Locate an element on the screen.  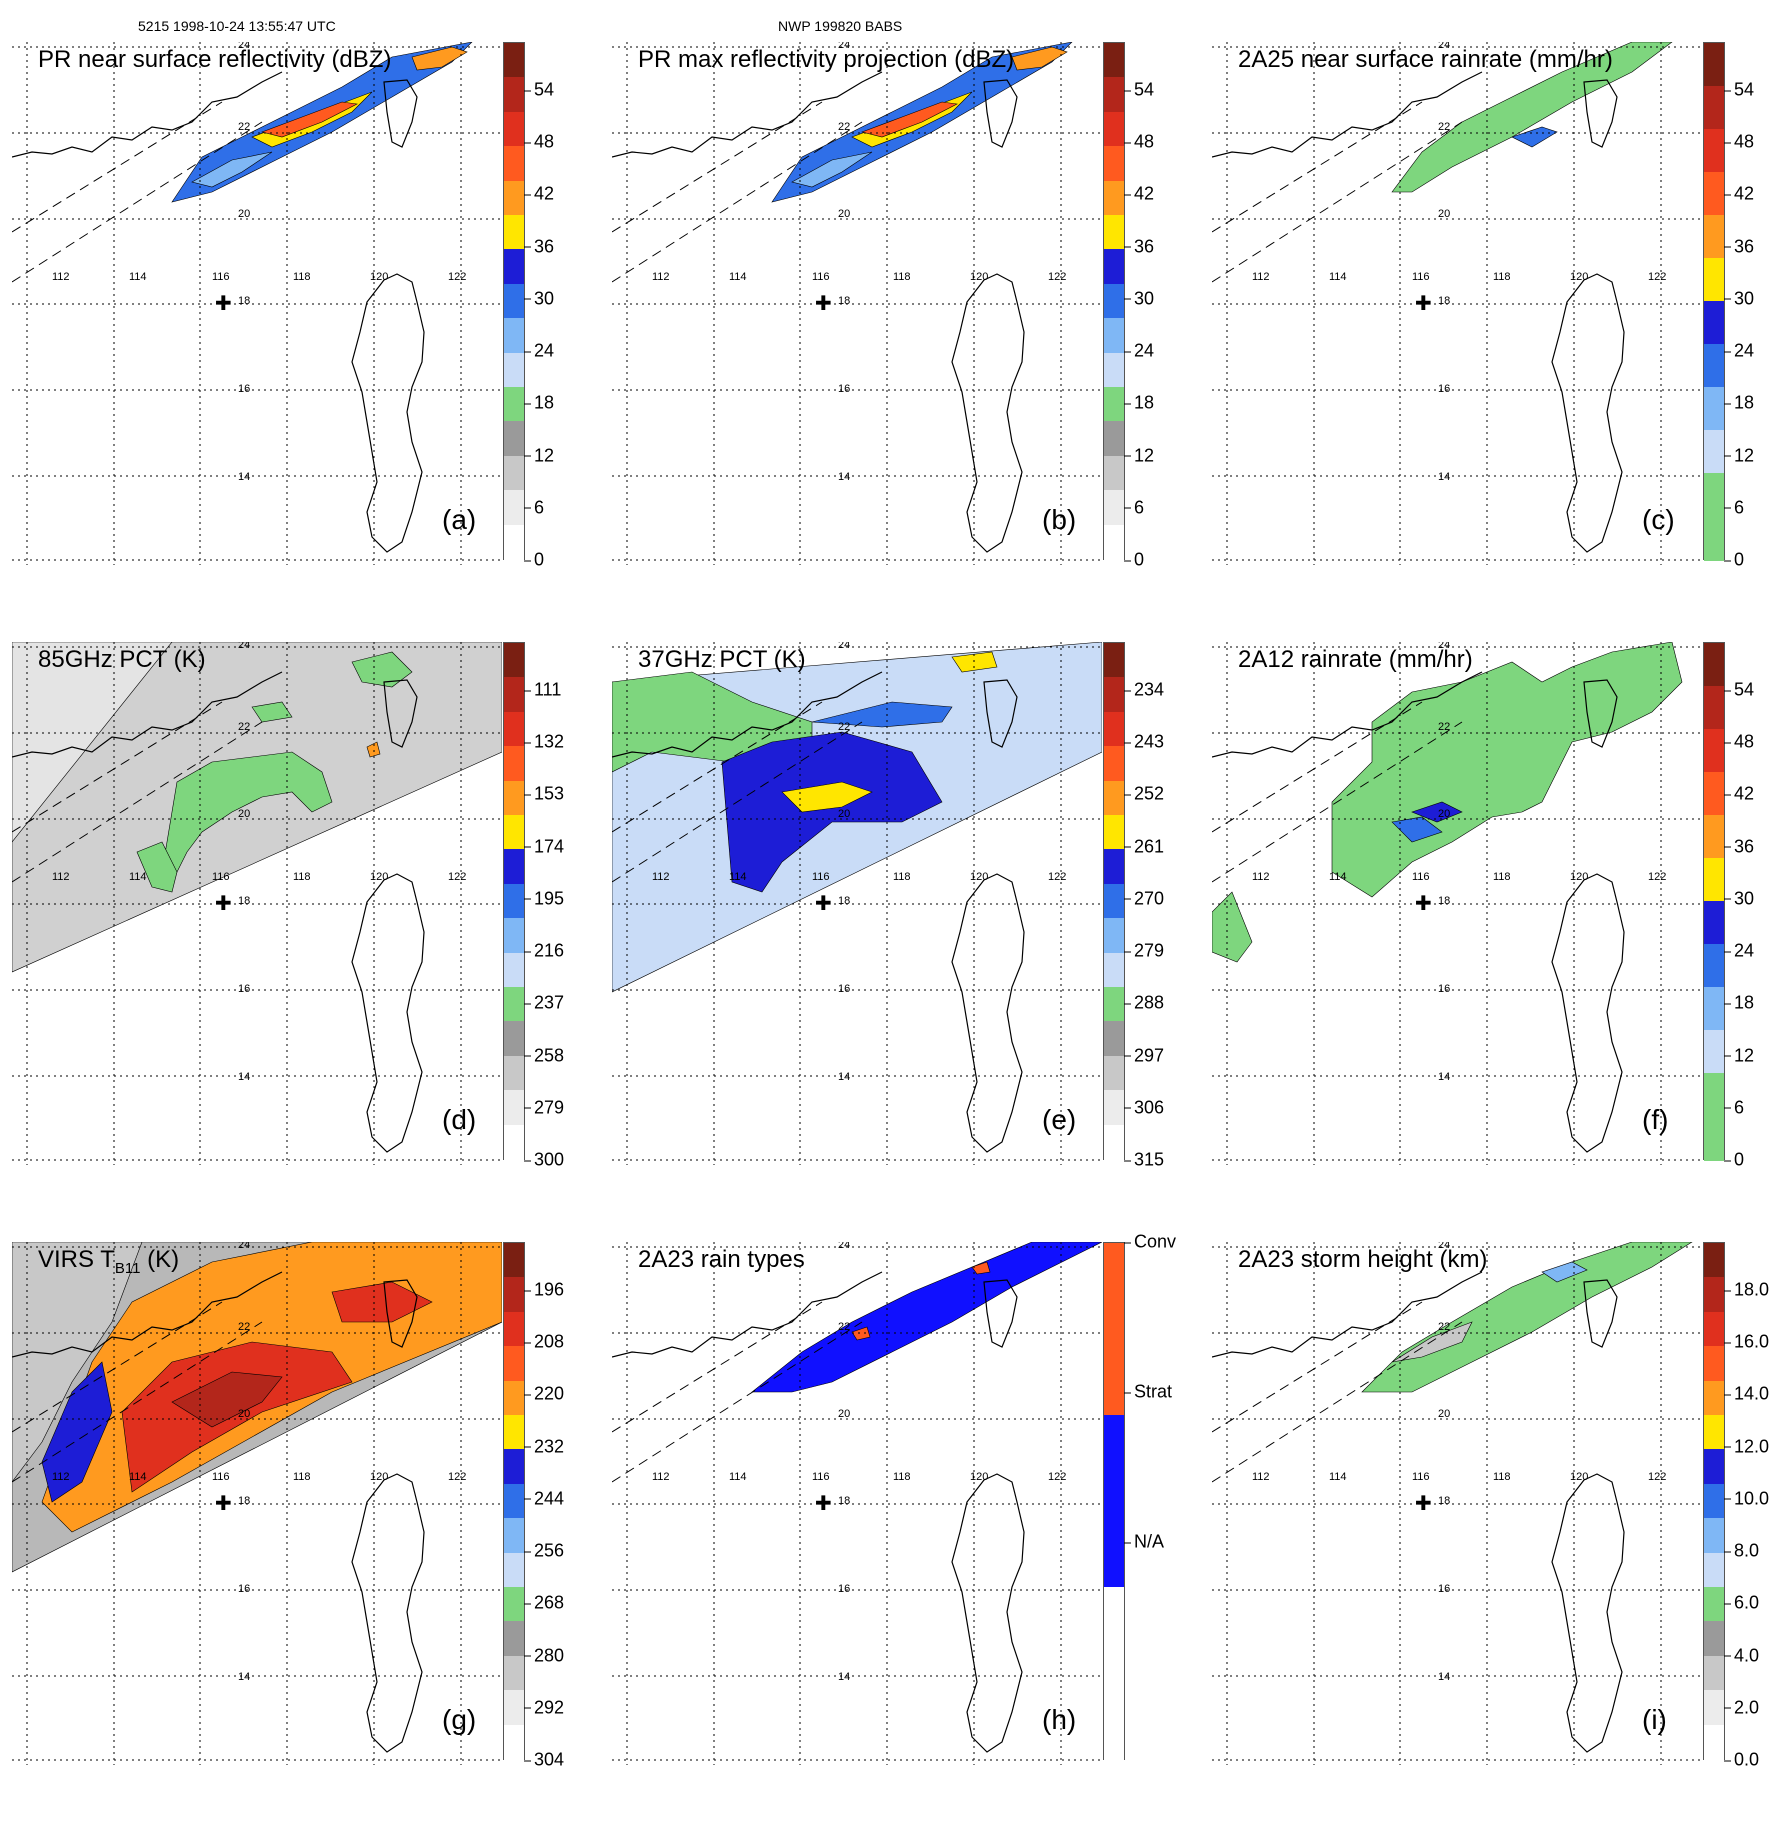
panel-title-subscript: B11 is located at coordinates (127, 1268).